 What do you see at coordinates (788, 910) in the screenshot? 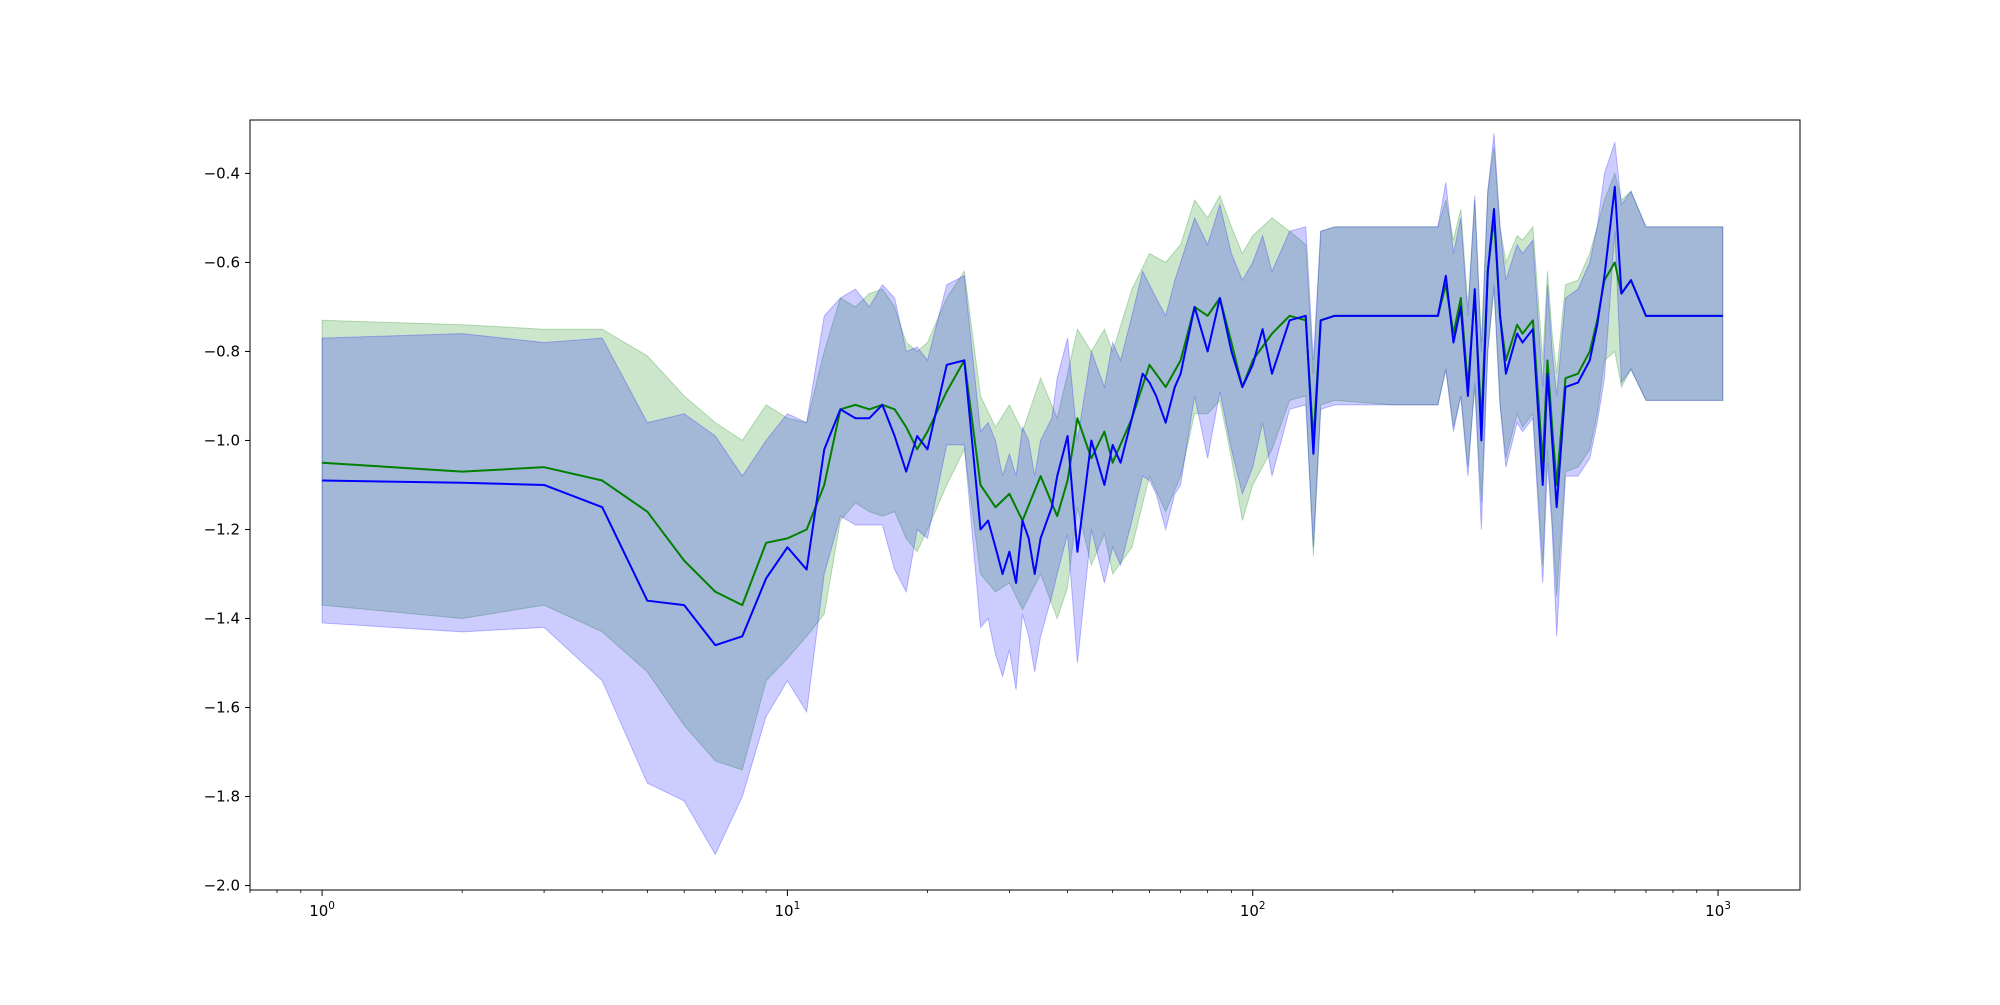
I see `x-tick-label: 10¹` at bounding box center [788, 910].